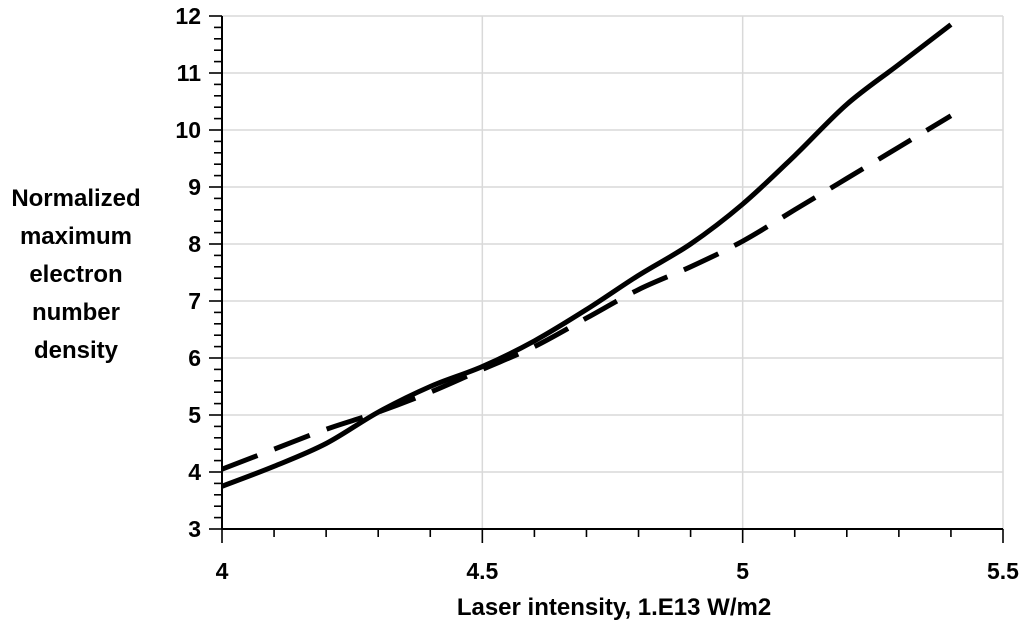 The image size is (1025, 622). Describe the element at coordinates (75, 198) in the screenshot. I see `y-axis-title-line: Normalized` at that location.